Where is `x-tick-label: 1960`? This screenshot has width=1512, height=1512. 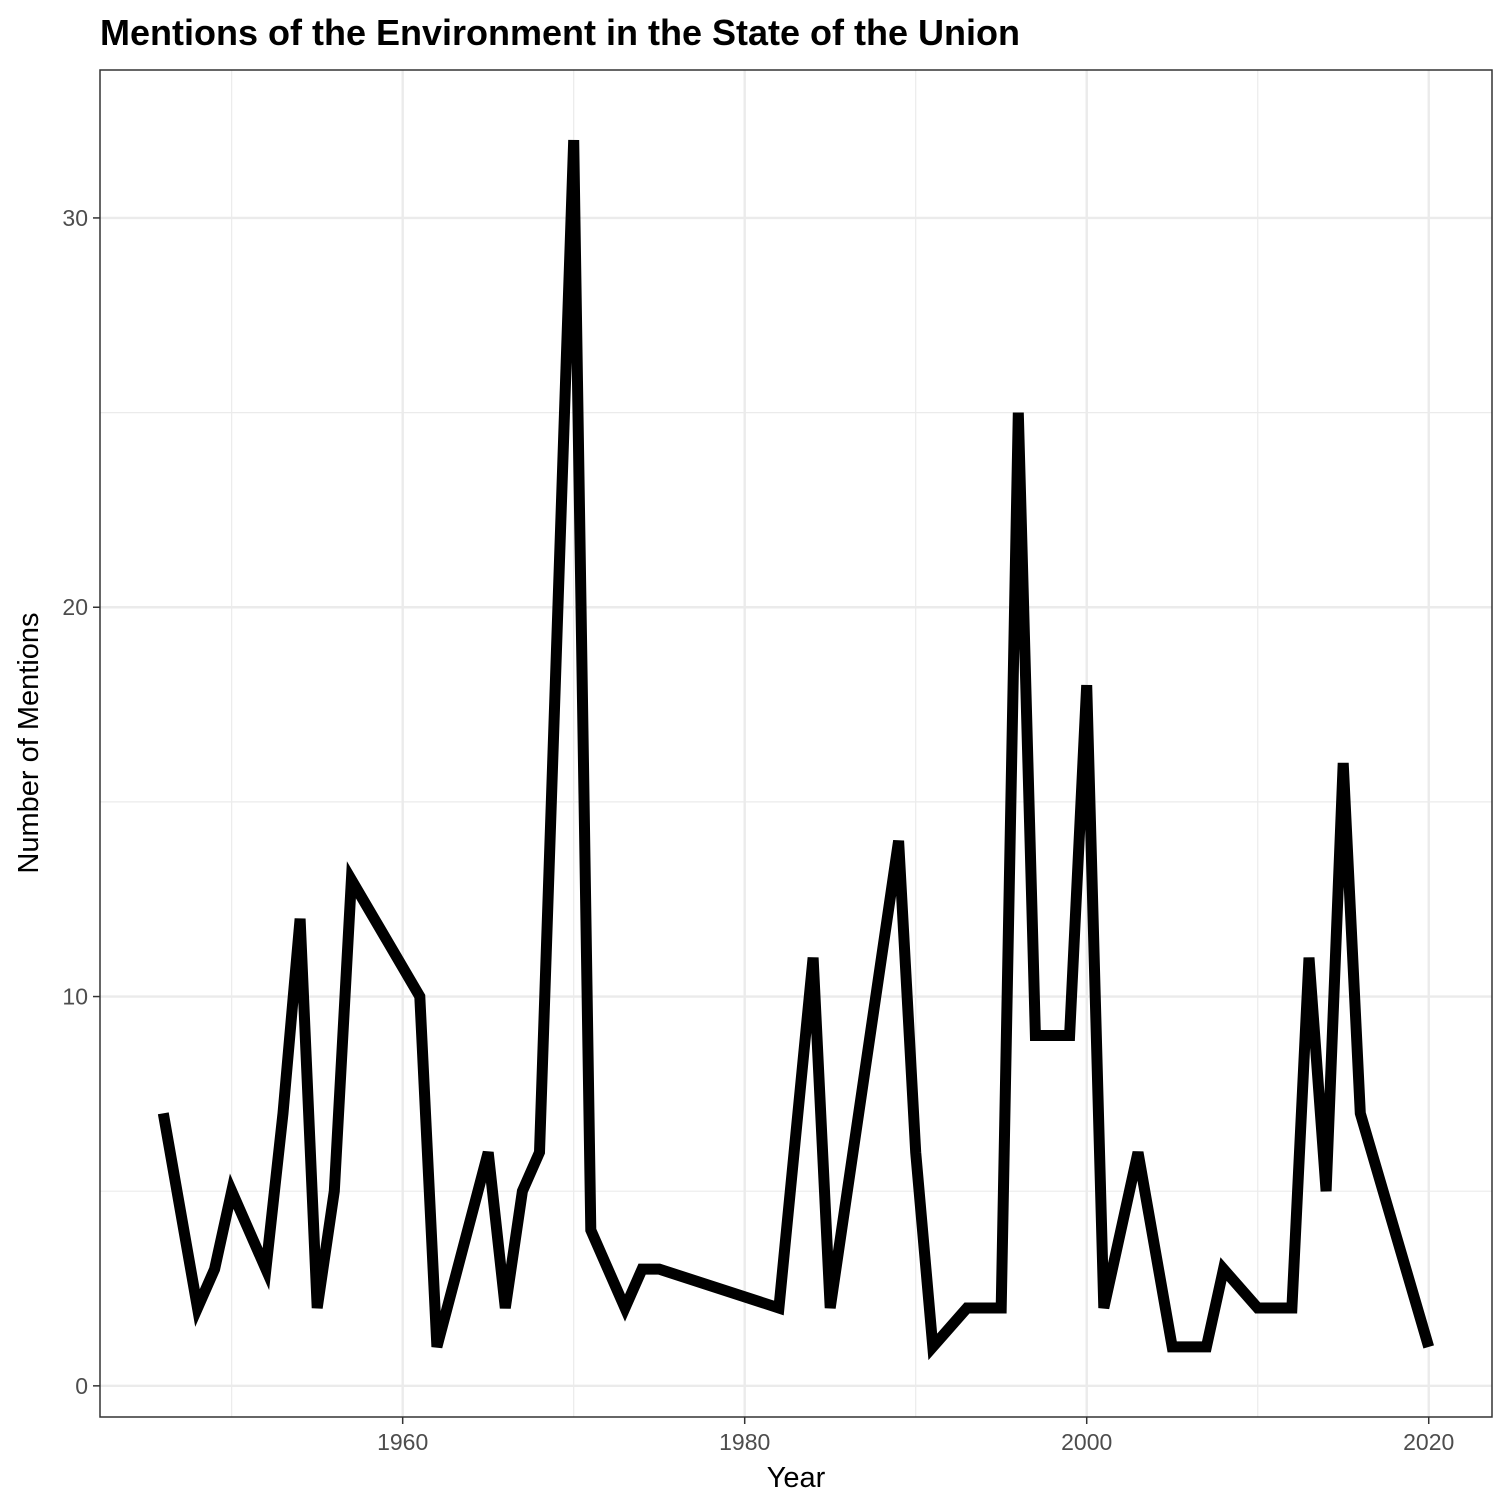 x-tick-label: 1960 is located at coordinates (402, 1442).